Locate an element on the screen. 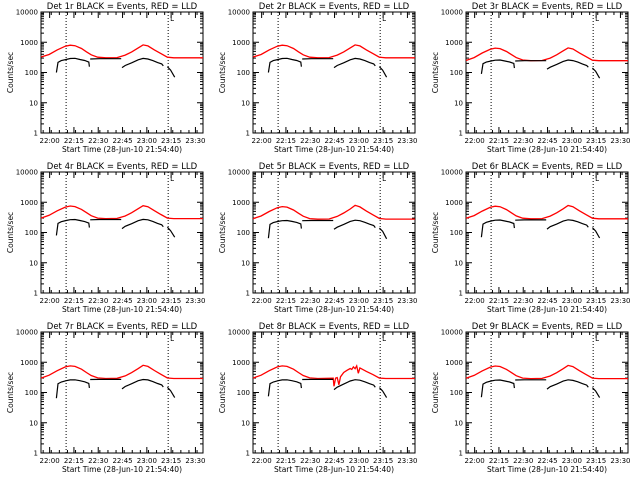 This screenshot has width=640, height=485. panel-title: Det 7r BLACK = Events, RED = LLD is located at coordinates (122, 327).